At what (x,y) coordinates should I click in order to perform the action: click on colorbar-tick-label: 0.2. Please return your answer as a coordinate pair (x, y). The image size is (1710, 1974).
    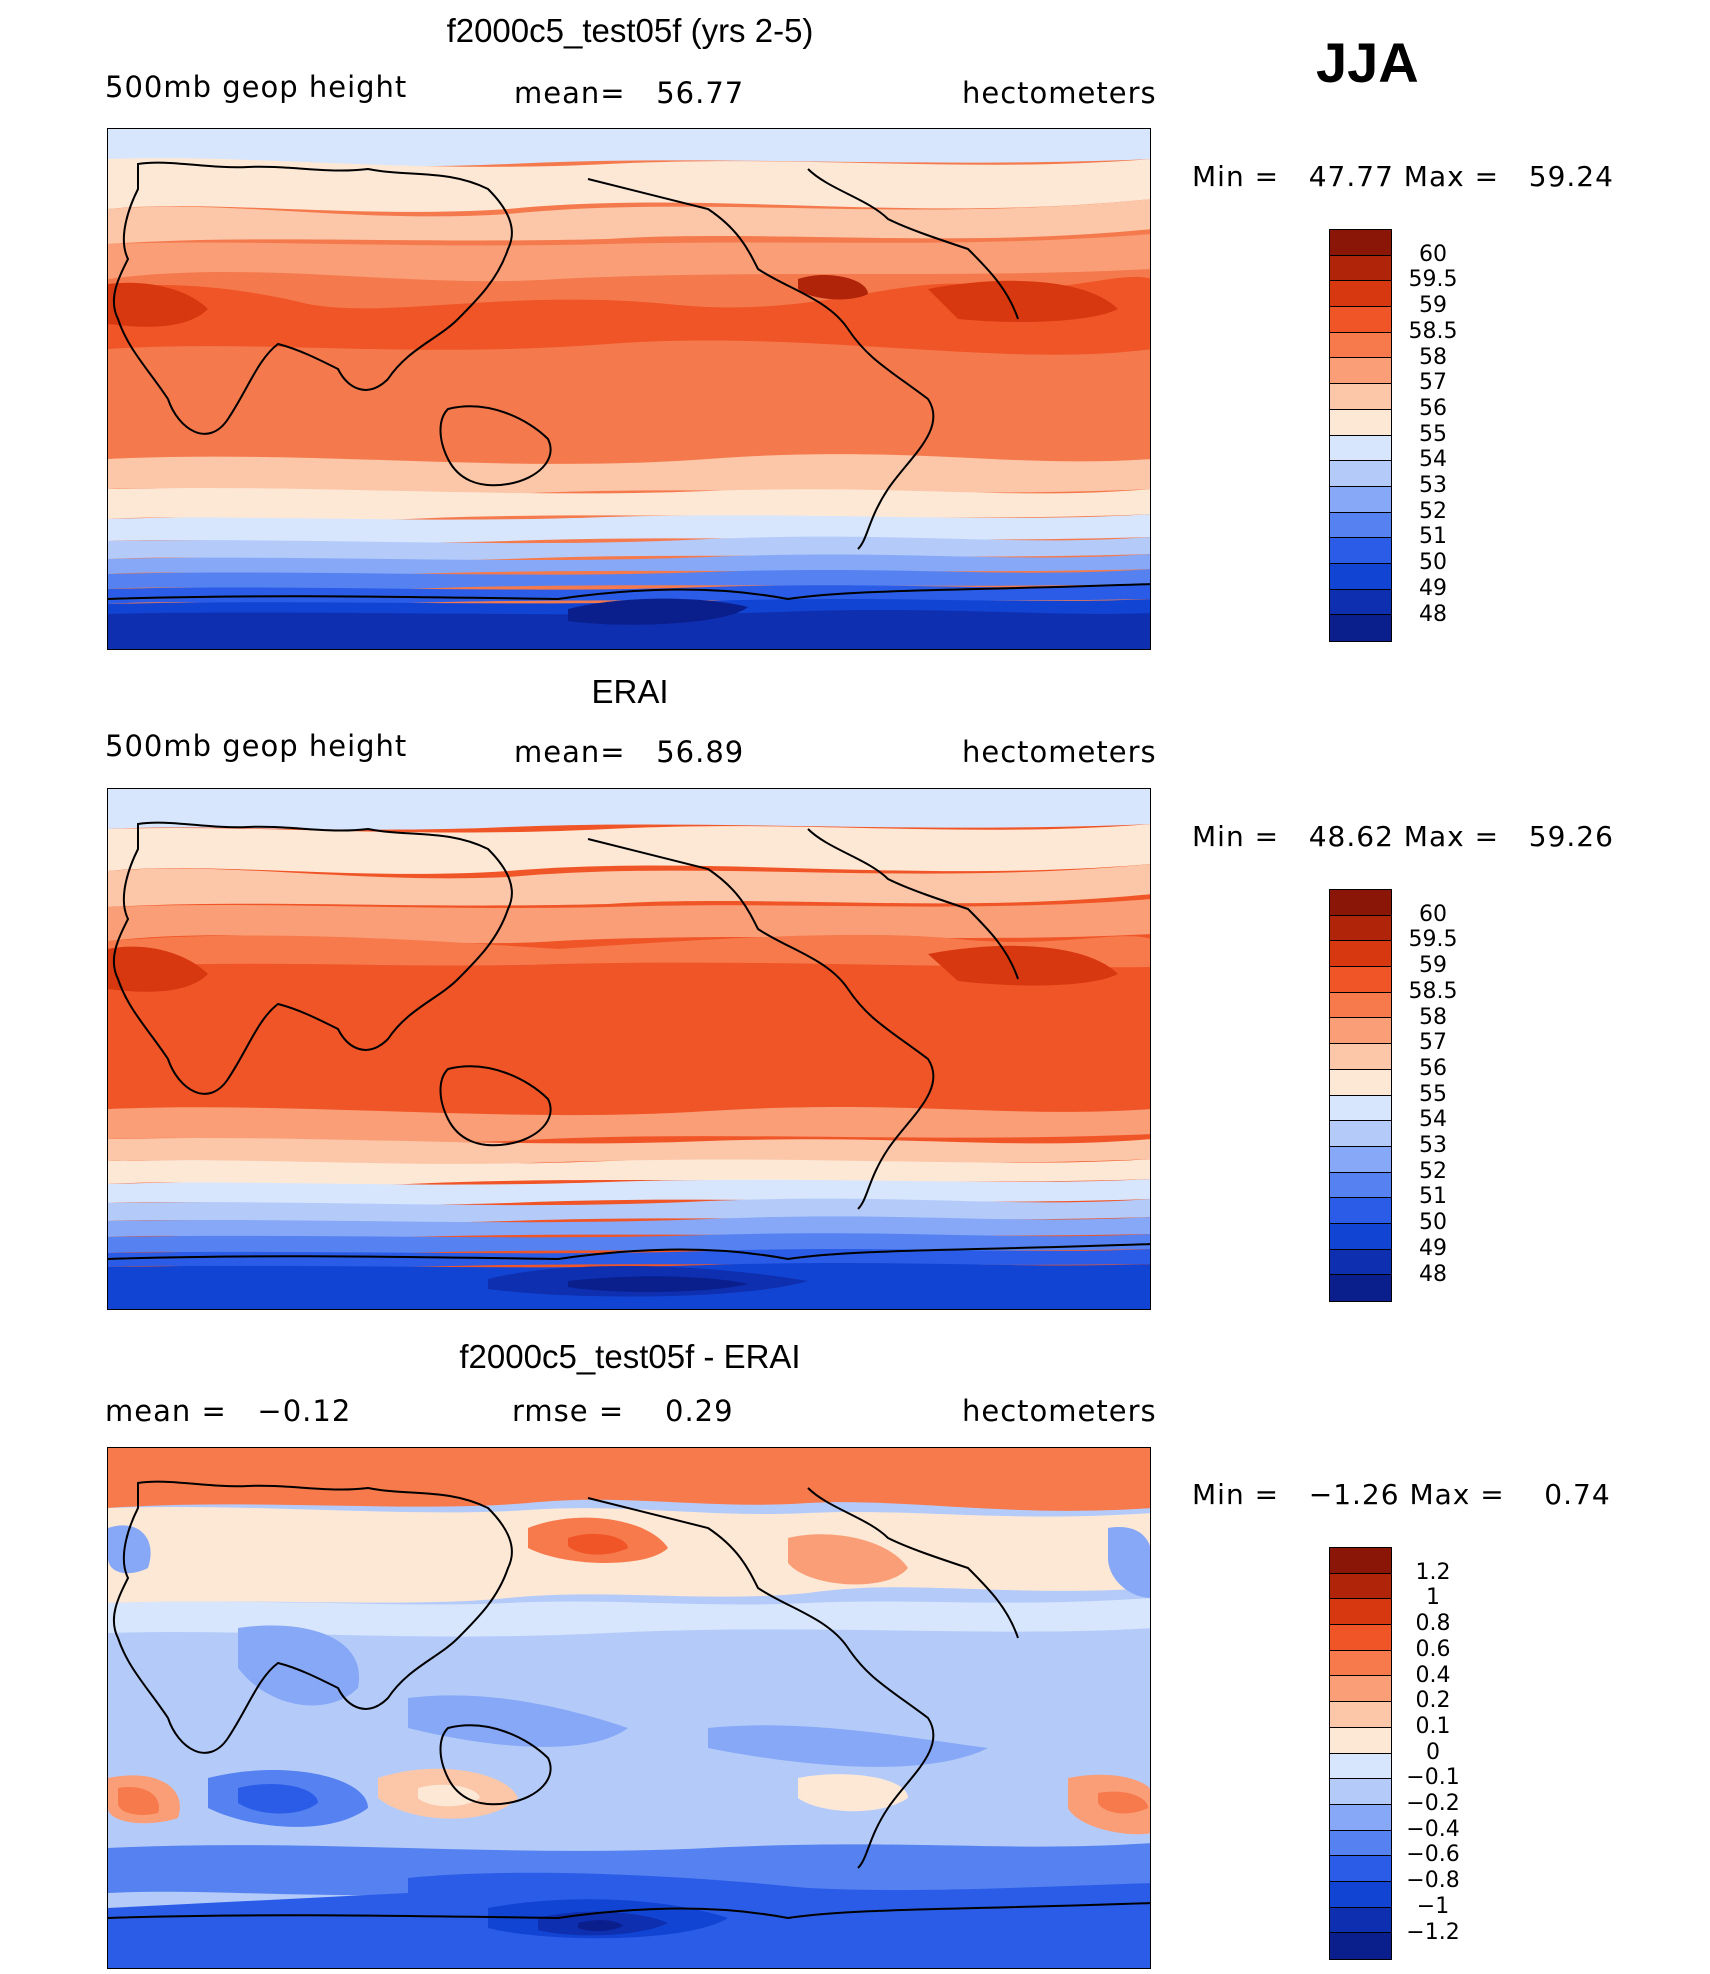
    Looking at the image, I should click on (1433, 1701).